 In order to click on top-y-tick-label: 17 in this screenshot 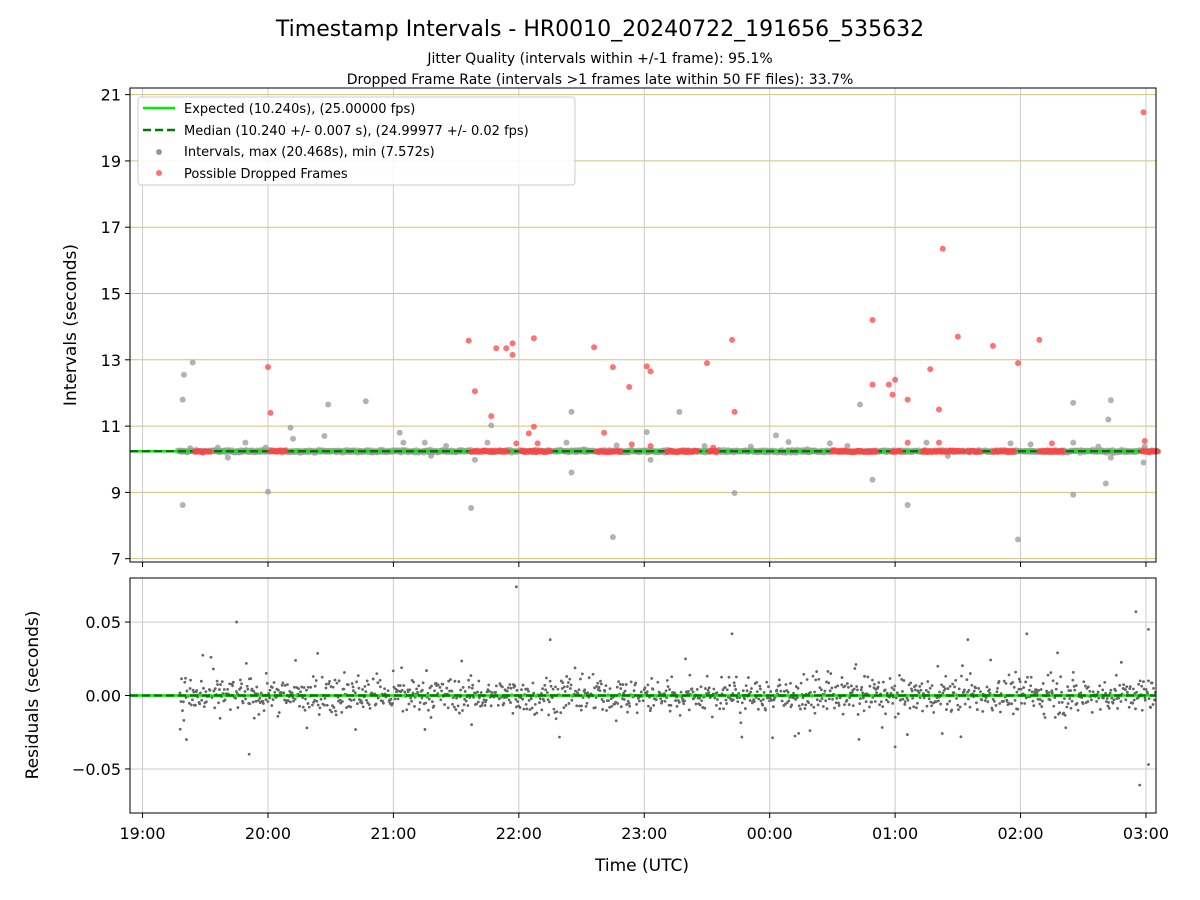, I will do `click(111, 227)`.